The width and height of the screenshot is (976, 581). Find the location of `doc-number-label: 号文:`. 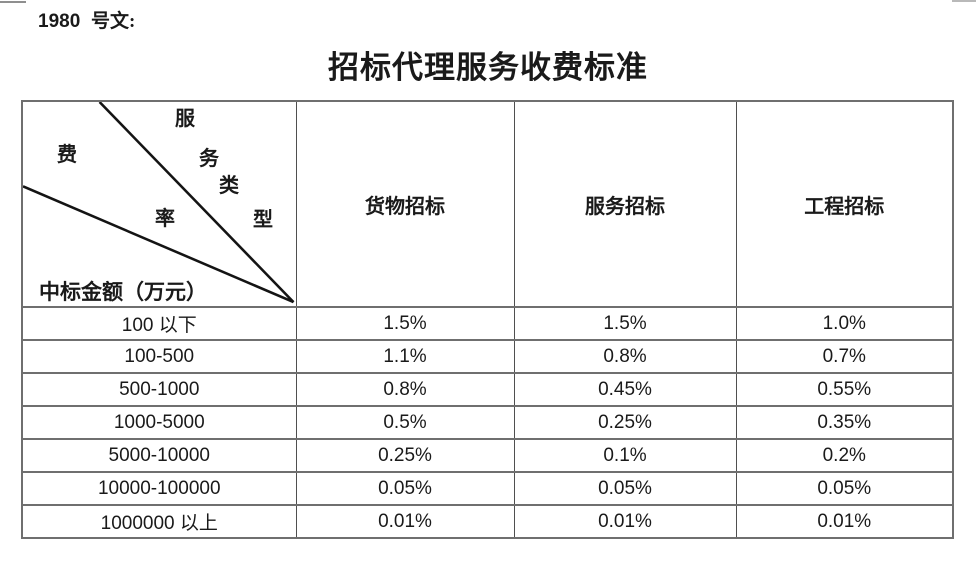

doc-number-label: 号文: is located at coordinates (113, 21).